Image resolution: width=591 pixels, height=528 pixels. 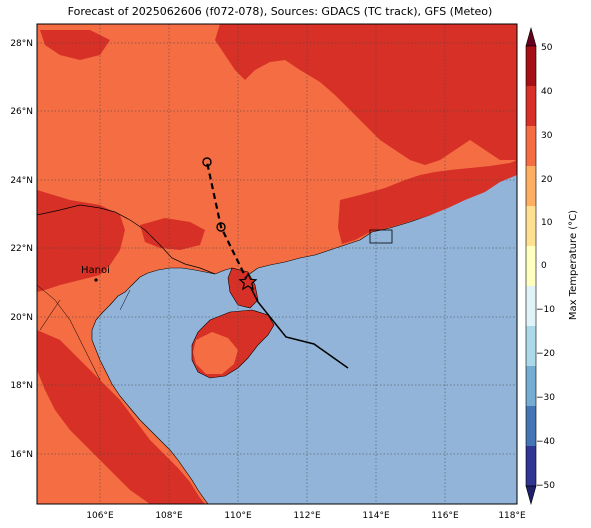 What do you see at coordinates (121, 417) in the screenshot?
I see `land-hot-sw` at bounding box center [121, 417].